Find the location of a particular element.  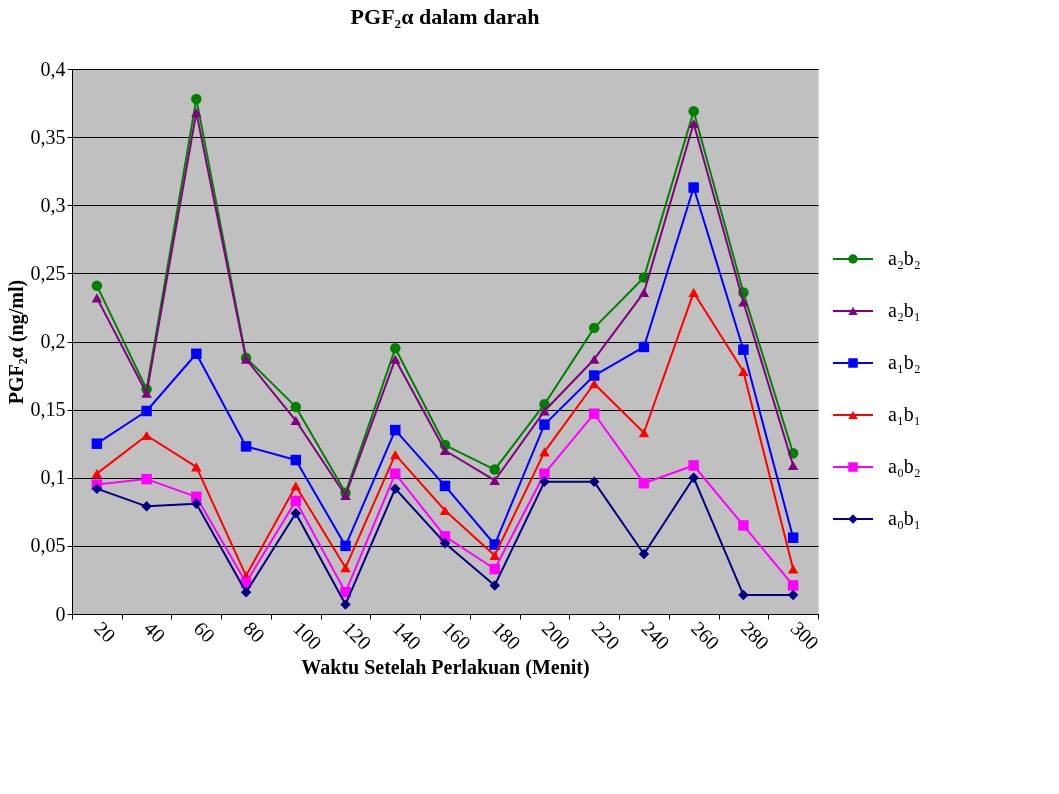

y-tick-label: 0,1 is located at coordinates (53, 477).